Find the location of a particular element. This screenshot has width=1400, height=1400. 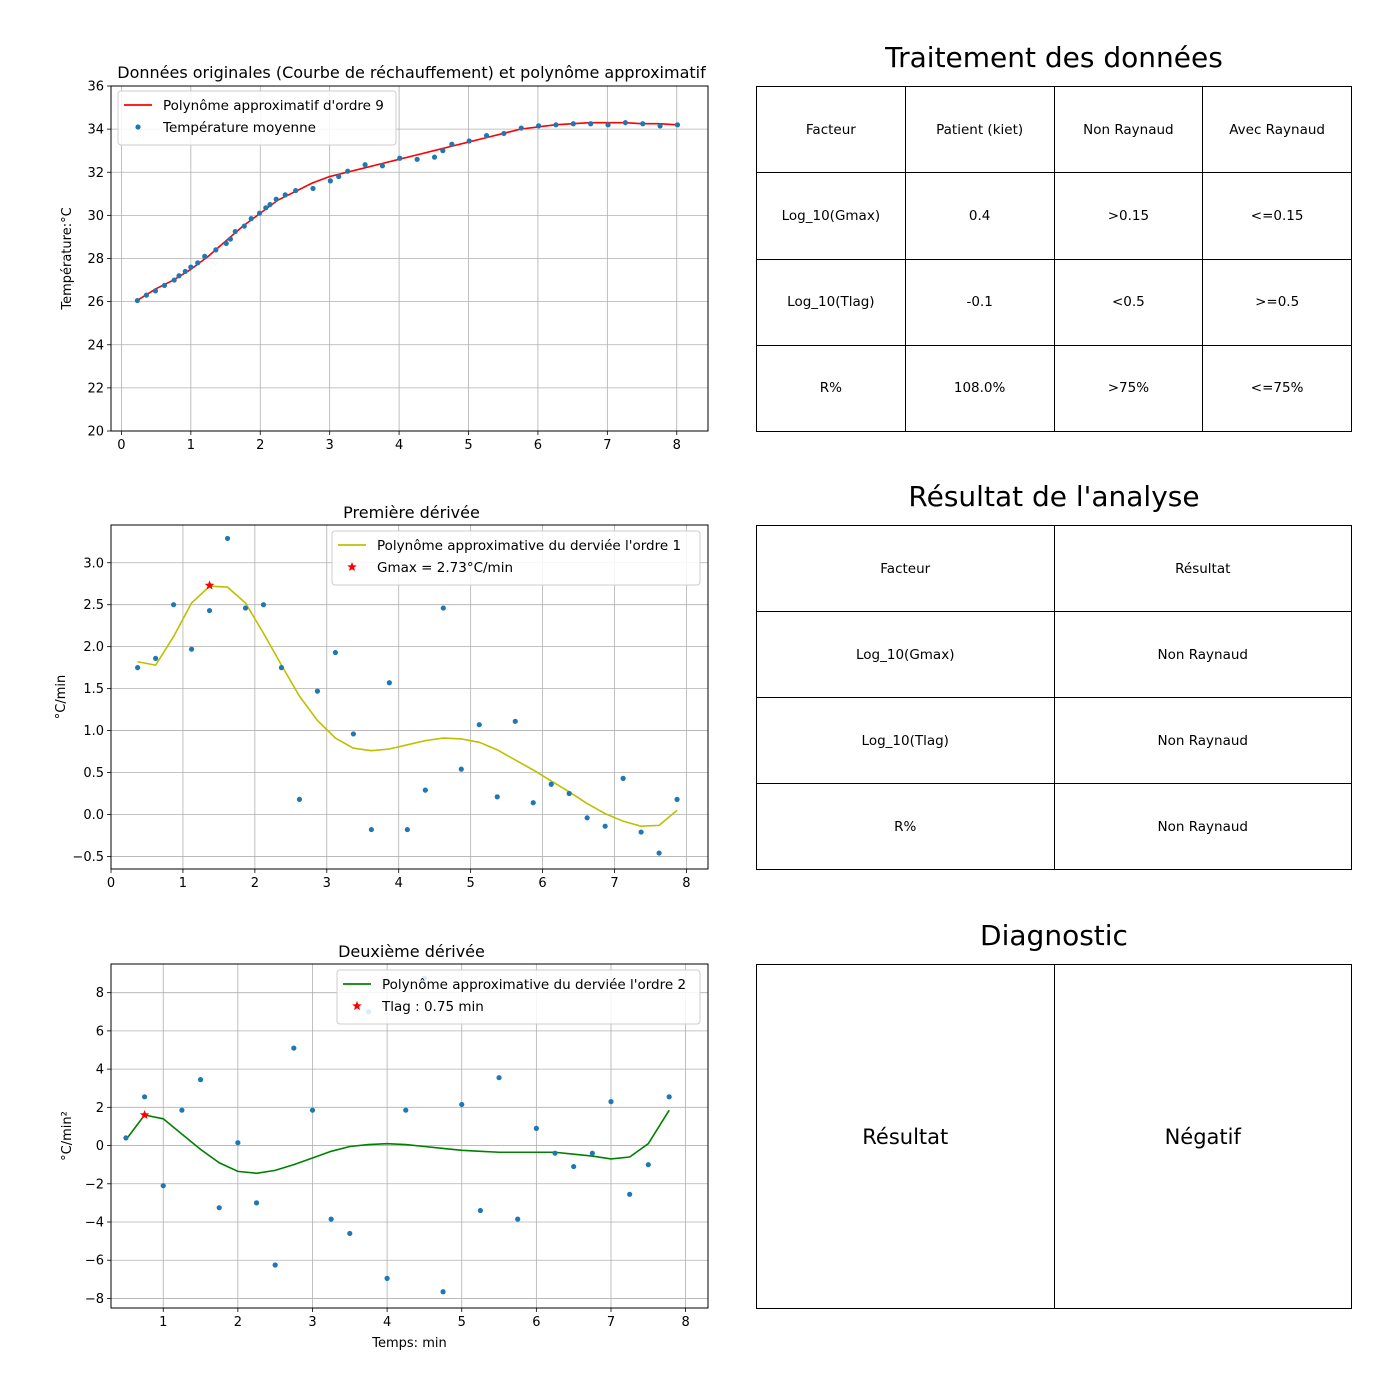

processing-cell: <=0.15 is located at coordinates (1277, 216).